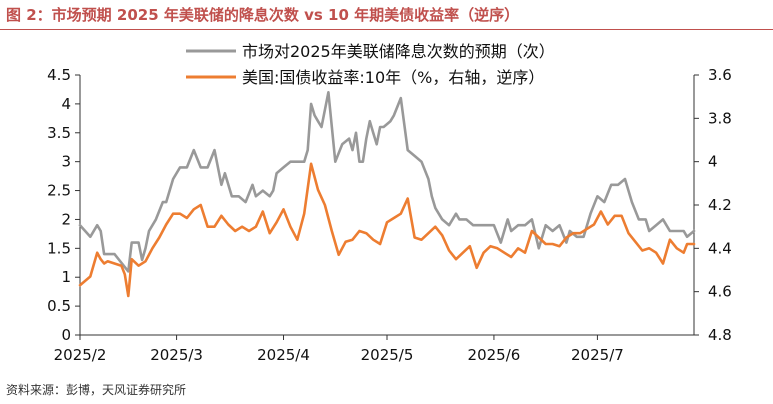  Describe the element at coordinates (720, 75) in the screenshot. I see `right-y-tick-label: 3.6` at that location.